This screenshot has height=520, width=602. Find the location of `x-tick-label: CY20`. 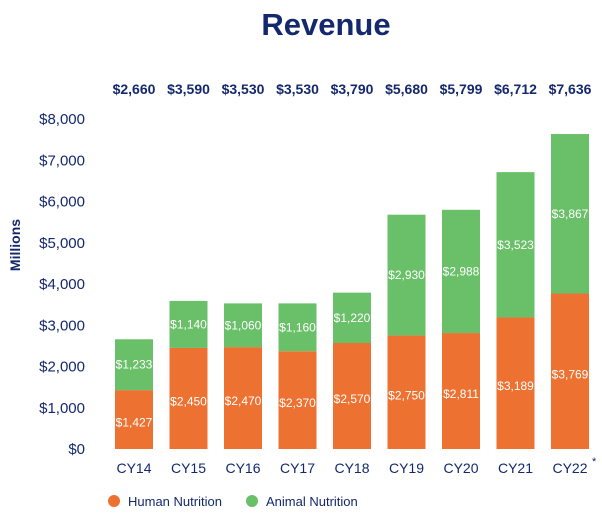

x-tick-label: CY20 is located at coordinates (460, 468).